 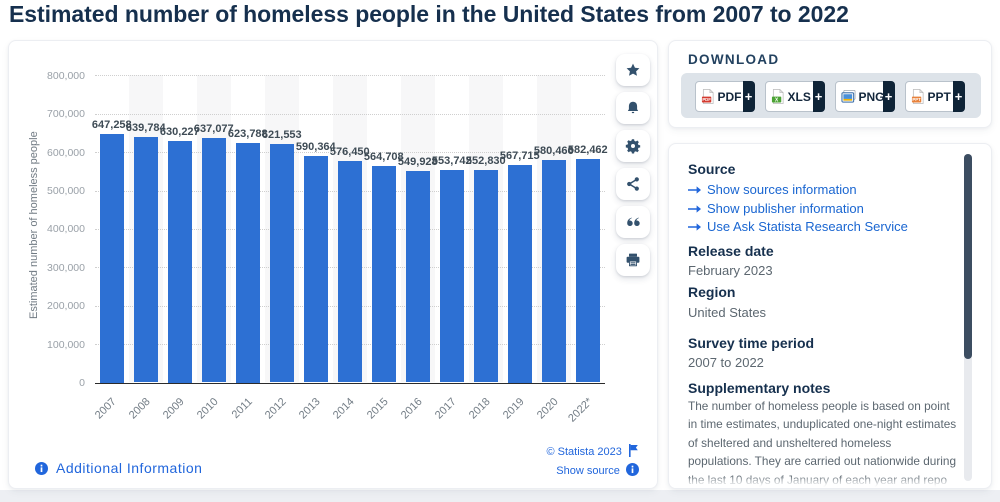 I want to click on svg-text: PPT, so click(x=916, y=99).